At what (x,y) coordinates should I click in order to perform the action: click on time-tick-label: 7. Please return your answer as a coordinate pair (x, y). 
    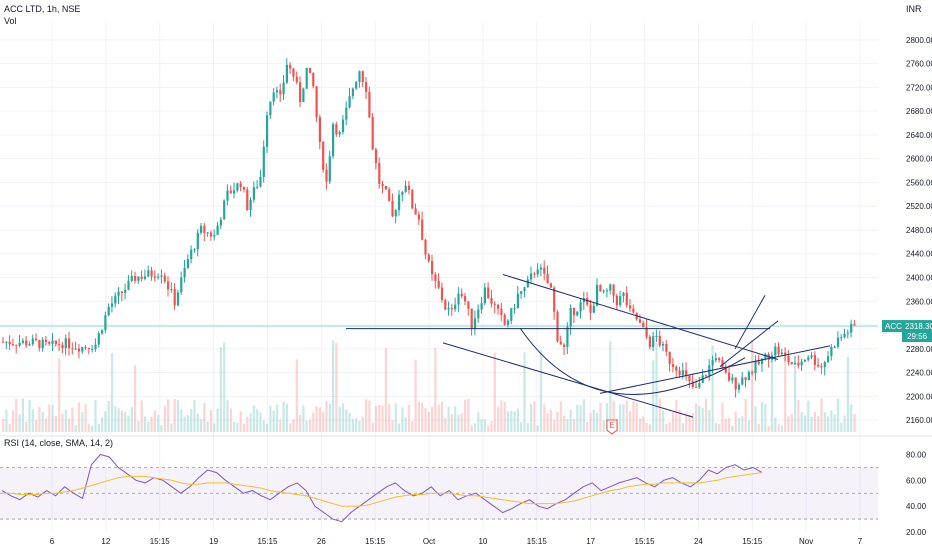
    Looking at the image, I should click on (860, 541).